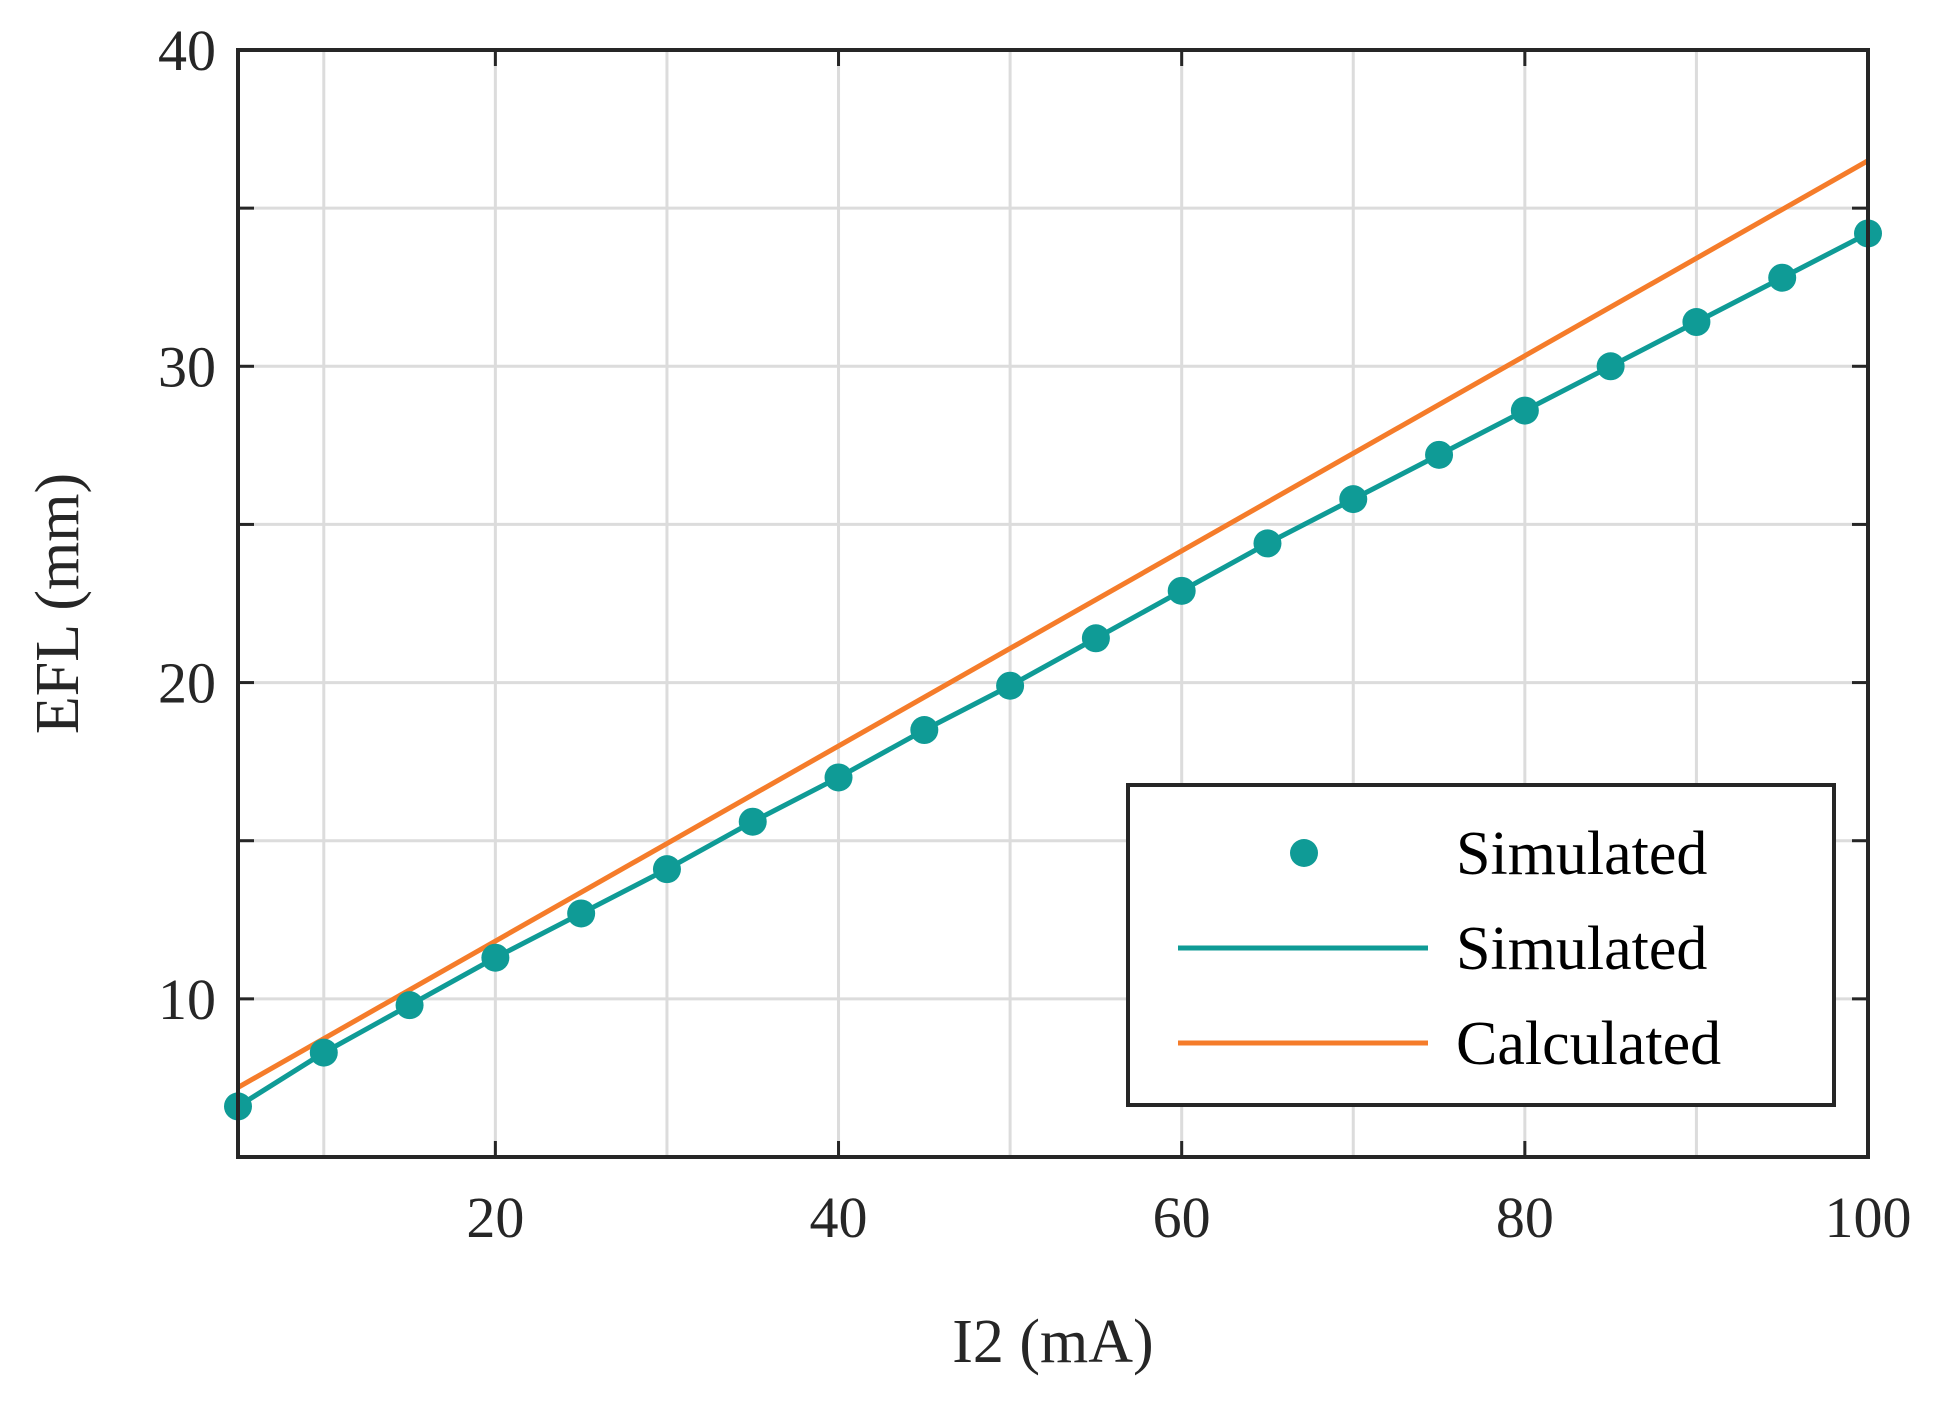 The image size is (1946, 1402). I want to click on x-tick-label: 80, so click(1525, 1217).